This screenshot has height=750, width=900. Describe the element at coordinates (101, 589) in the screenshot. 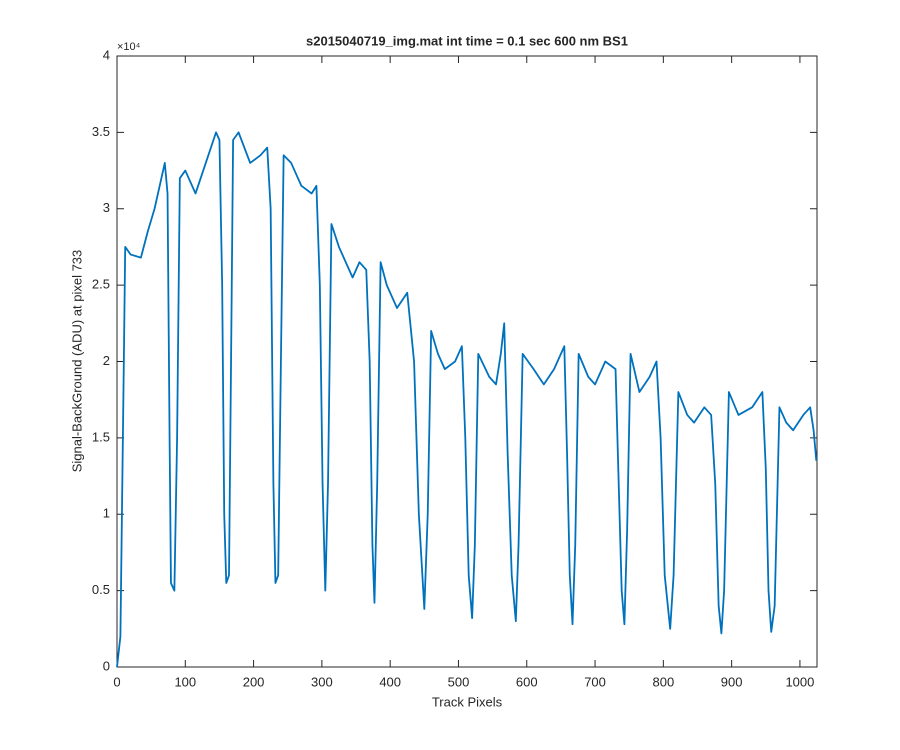

I see `y-tick-label: 0.5` at that location.